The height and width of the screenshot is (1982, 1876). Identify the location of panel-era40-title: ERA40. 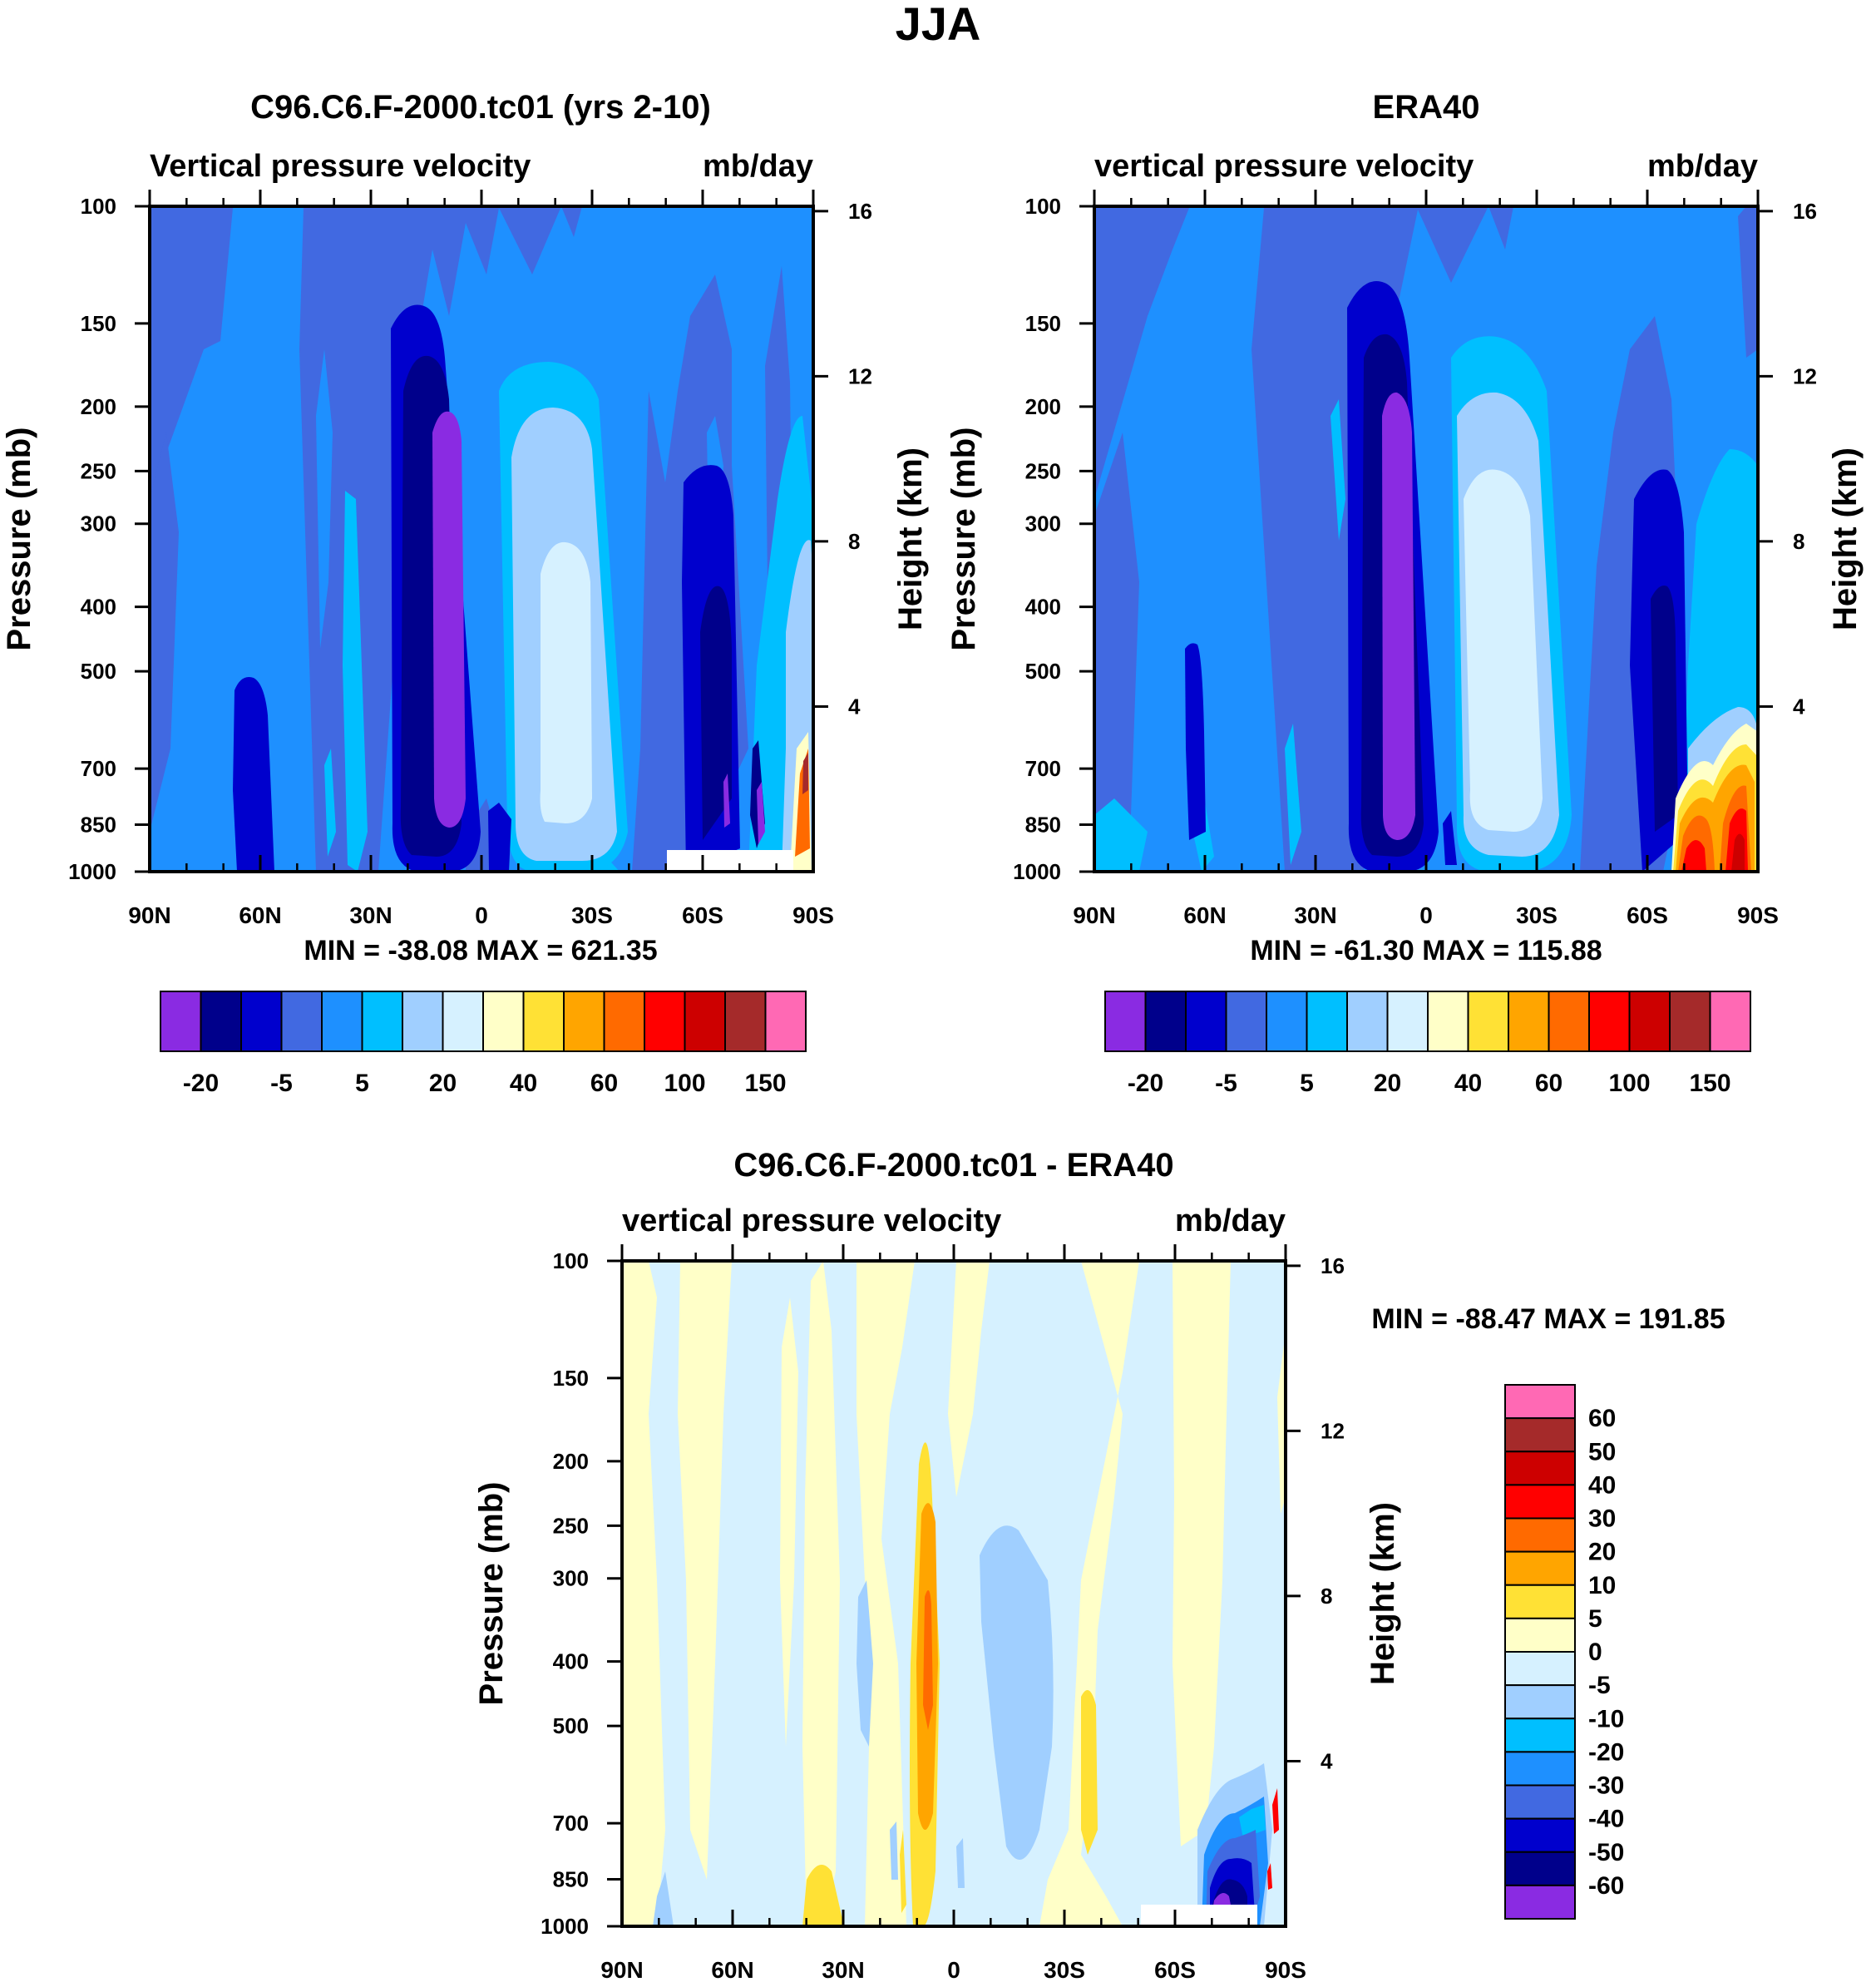
(1426, 107).